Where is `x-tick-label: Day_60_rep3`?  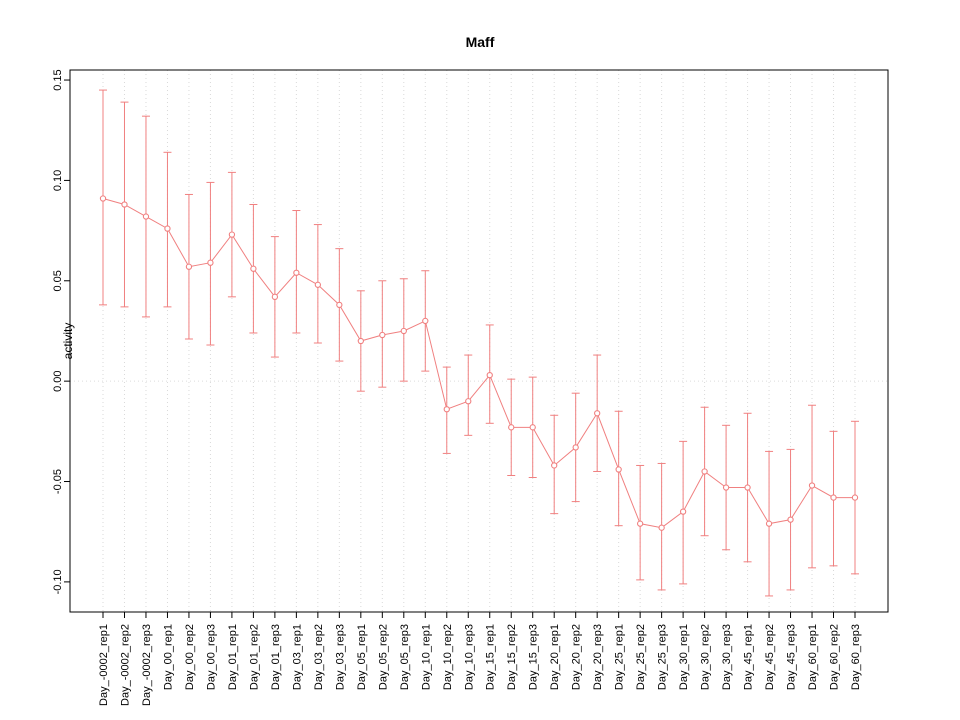
x-tick-label: Day_60_rep3 is located at coordinates (856, 657).